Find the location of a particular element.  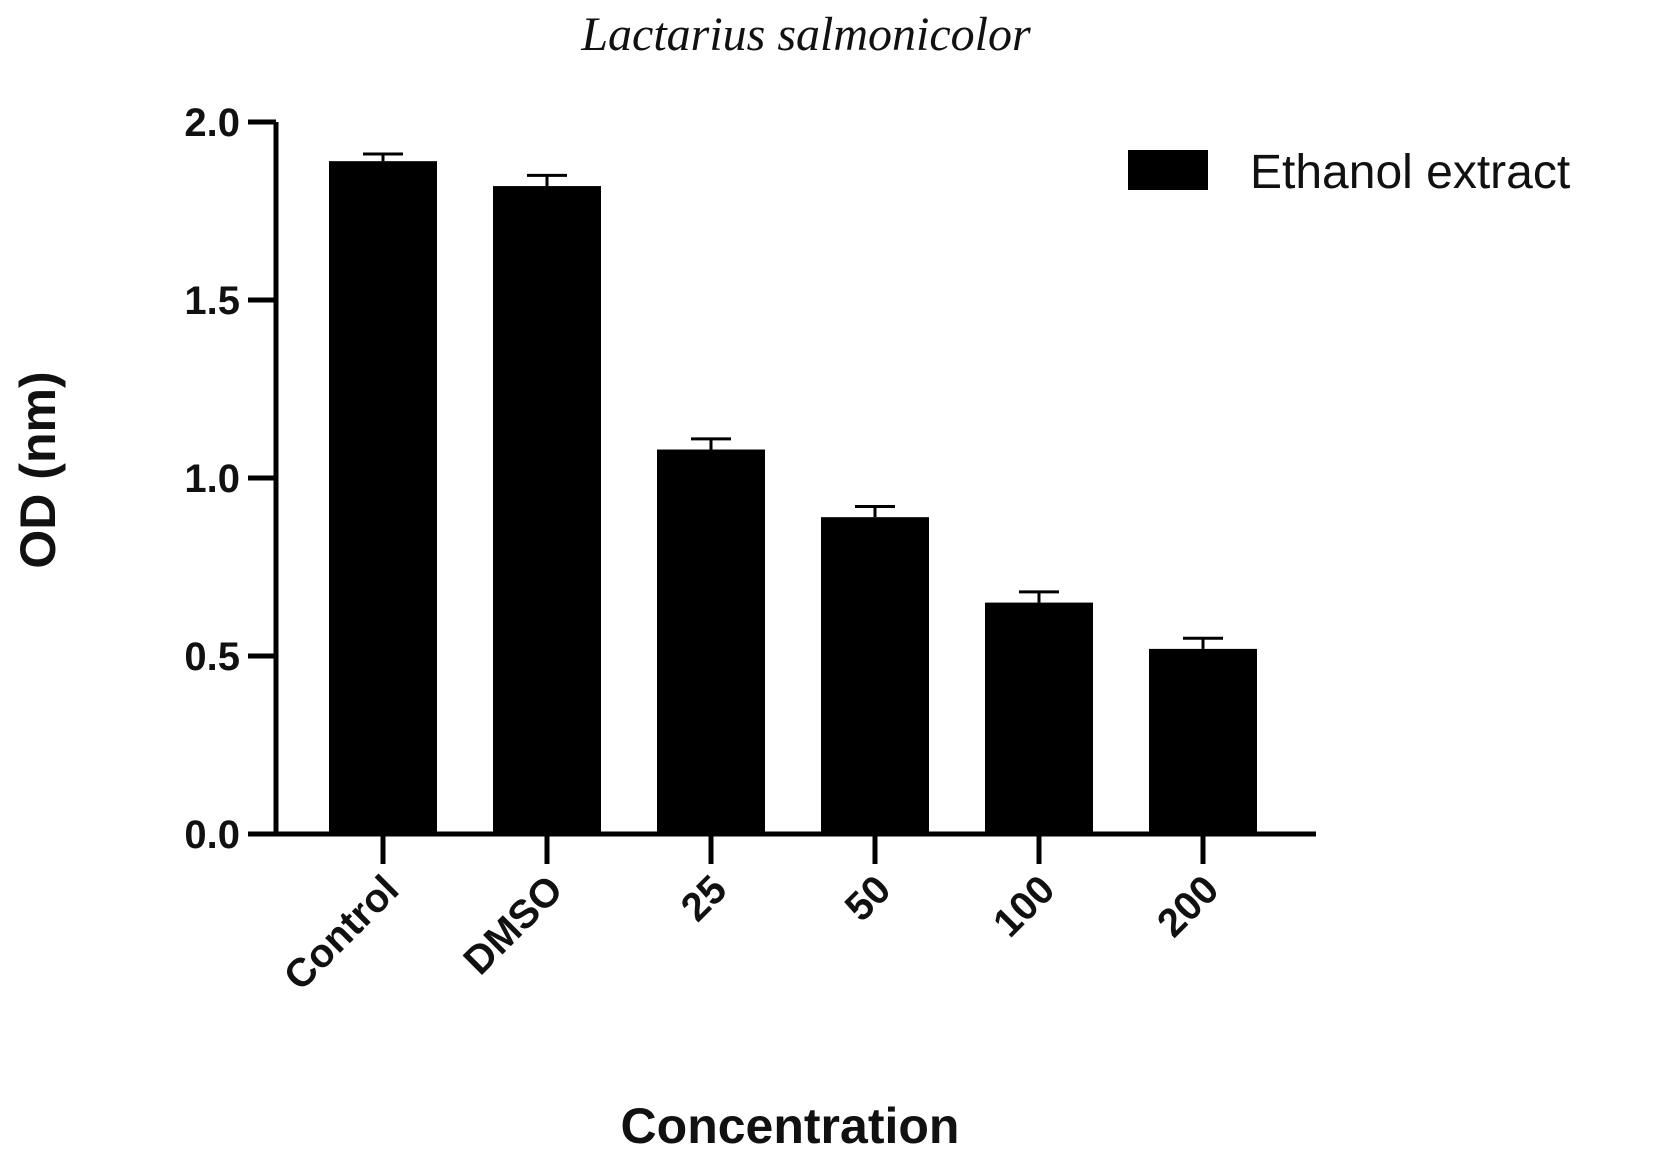

bar-control is located at coordinates (383, 497).